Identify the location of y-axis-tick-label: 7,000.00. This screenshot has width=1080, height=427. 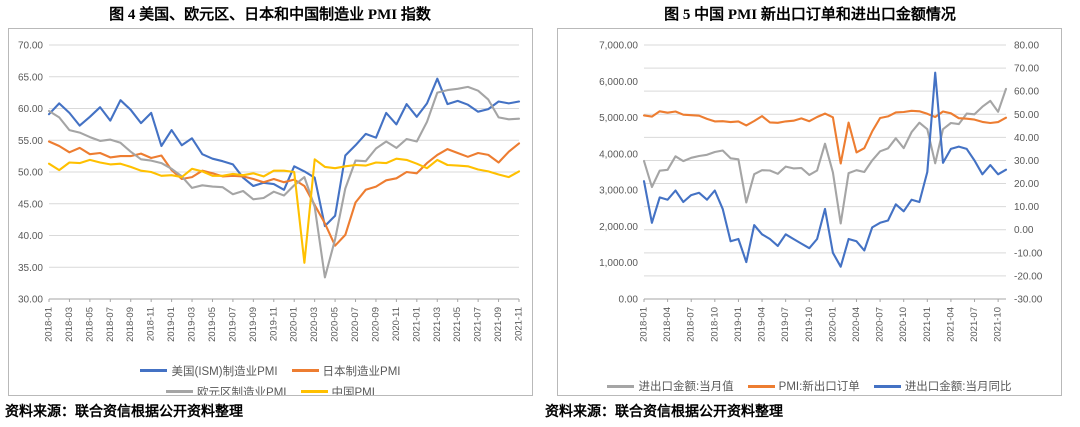
(618, 46).